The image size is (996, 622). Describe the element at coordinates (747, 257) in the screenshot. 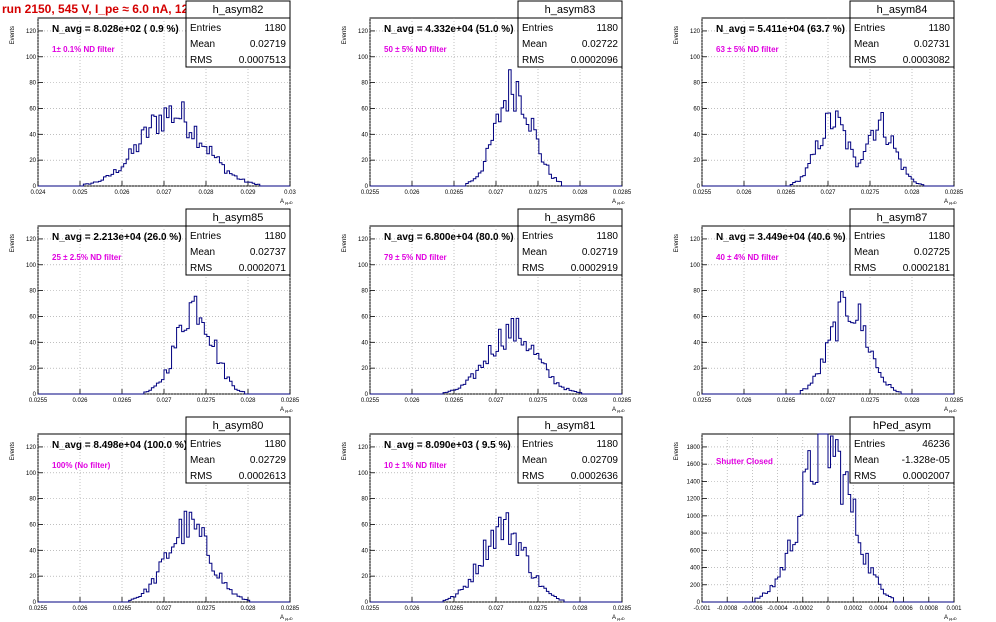

I see `filter-annotation: 40 ± 4% ND filter` at that location.